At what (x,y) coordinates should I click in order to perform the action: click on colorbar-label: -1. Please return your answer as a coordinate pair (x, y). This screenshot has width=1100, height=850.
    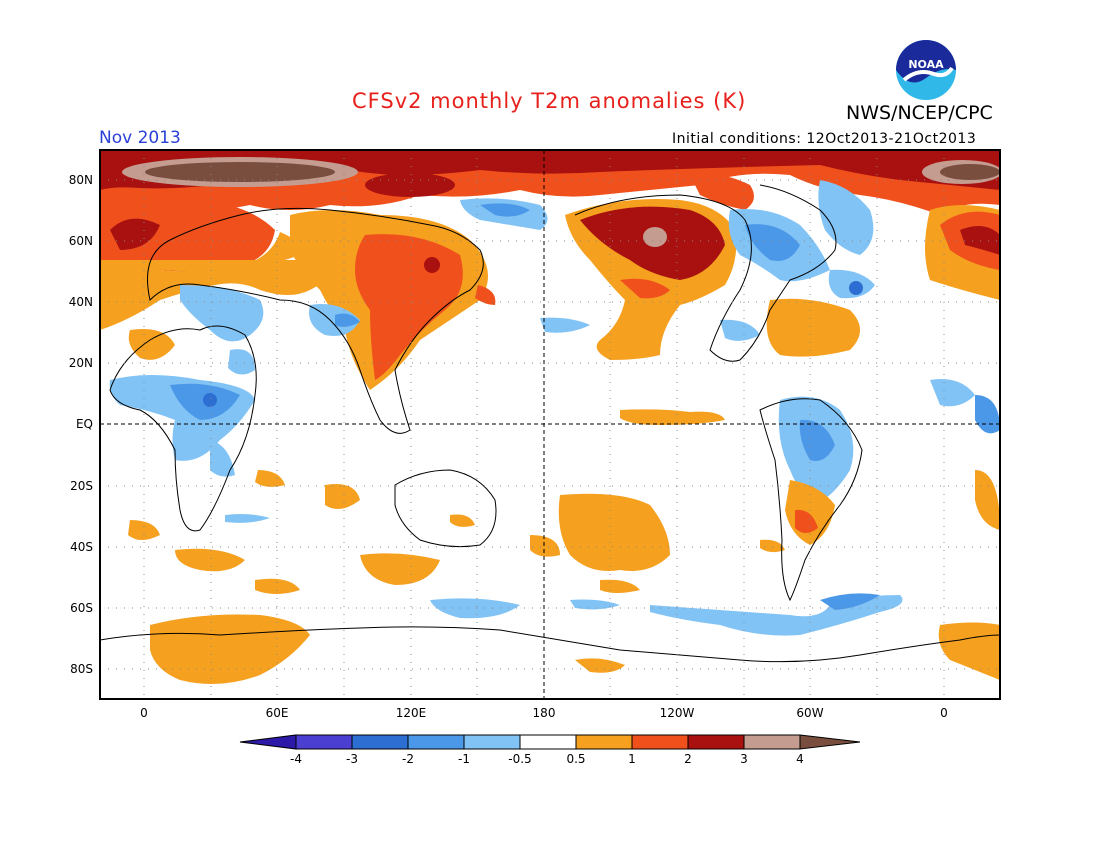
    Looking at the image, I should click on (464, 759).